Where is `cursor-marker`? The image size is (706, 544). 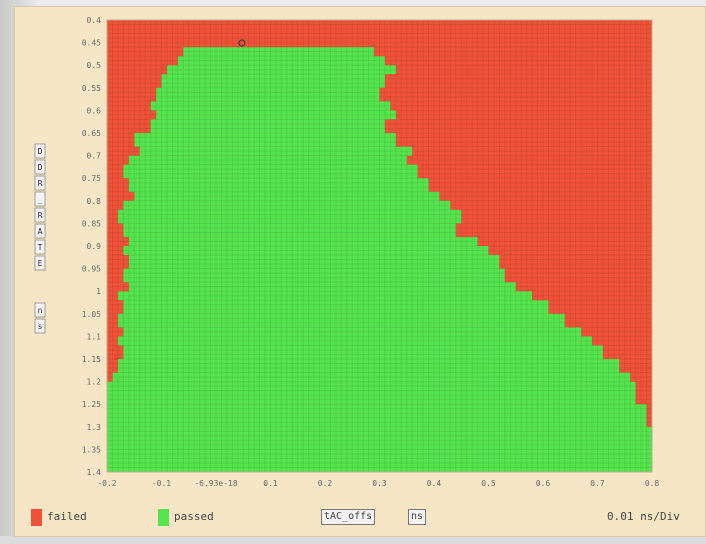
cursor-marker is located at coordinates (242, 43).